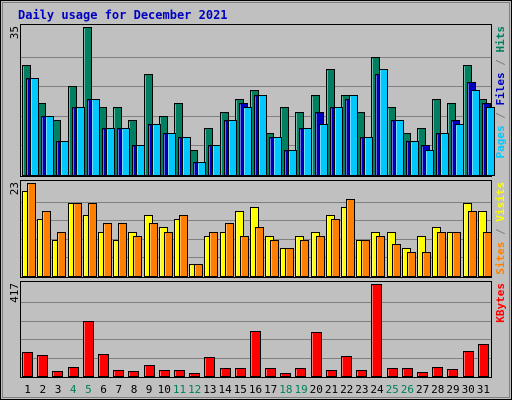 The height and width of the screenshot is (400, 512). What do you see at coordinates (500, 258) in the screenshot?
I see `legend-entry: Sites` at bounding box center [500, 258].